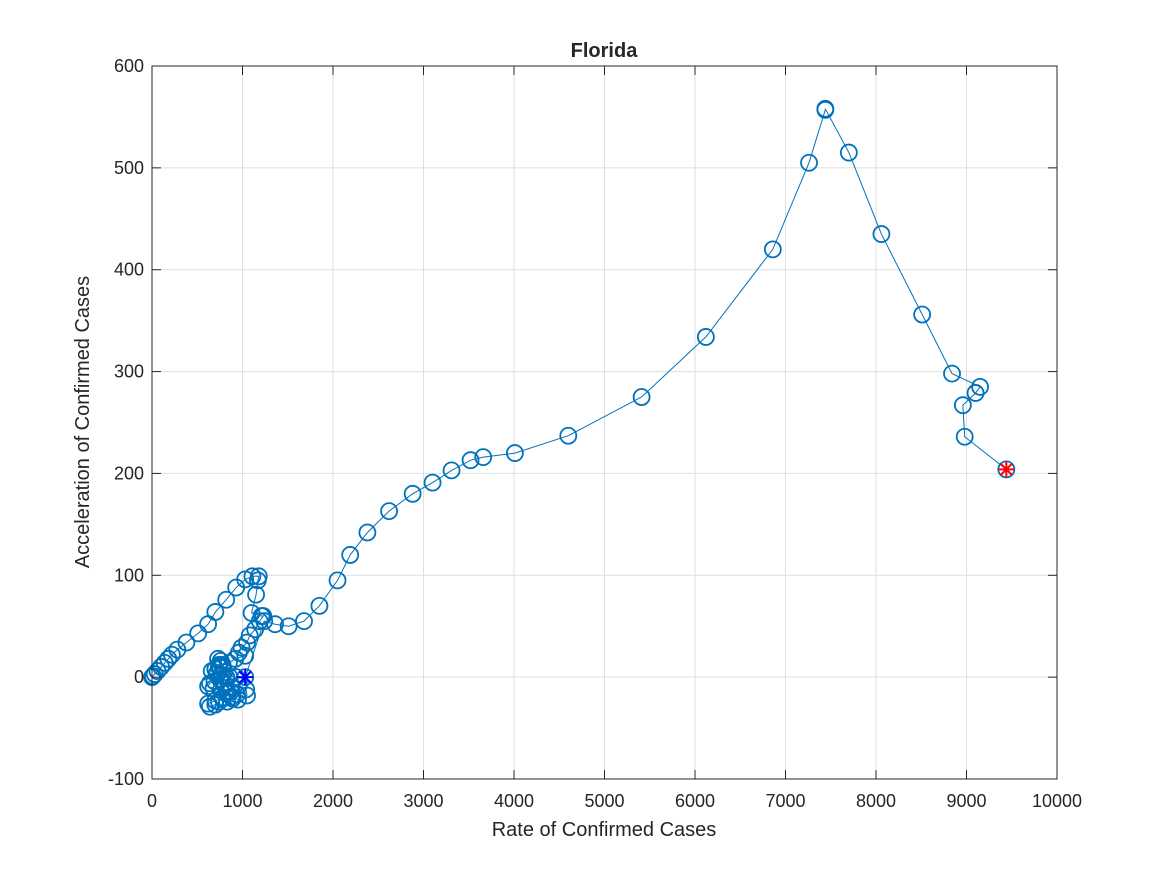 This screenshot has width=1167, height=875. I want to click on x-tick-label: 5000, so click(604, 801).